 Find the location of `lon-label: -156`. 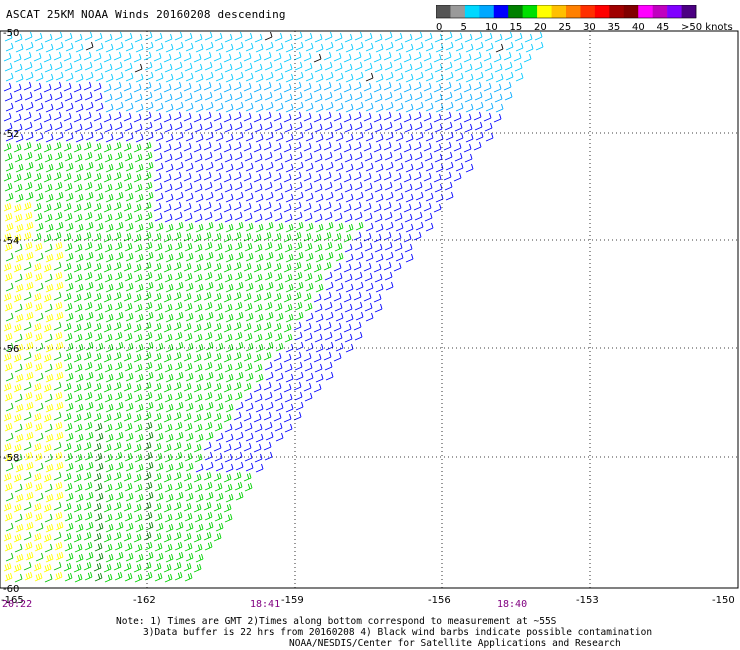

lon-label: -156 is located at coordinates (439, 600).